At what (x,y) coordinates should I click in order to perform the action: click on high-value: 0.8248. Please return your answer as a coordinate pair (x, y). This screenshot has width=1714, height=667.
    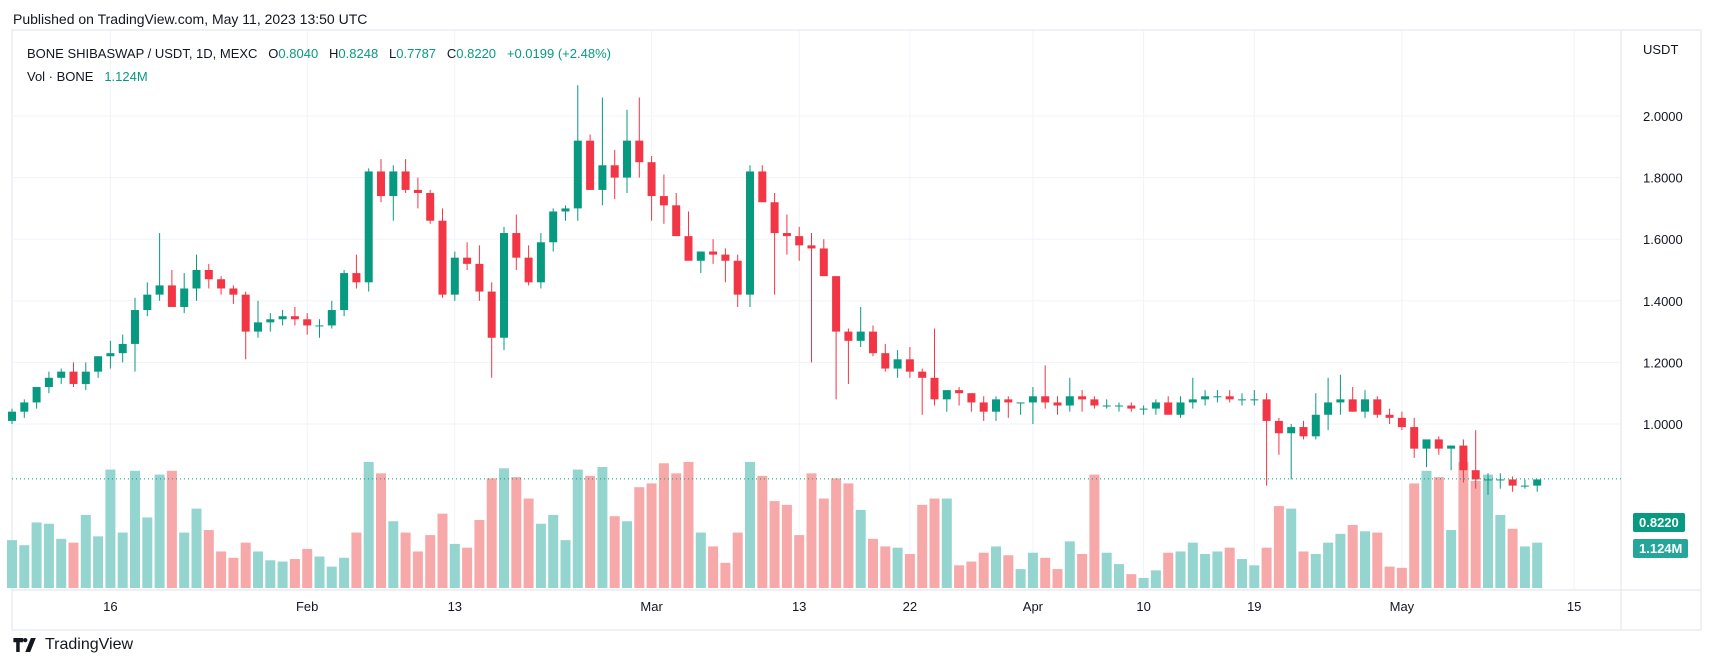
    Looking at the image, I should click on (358, 53).